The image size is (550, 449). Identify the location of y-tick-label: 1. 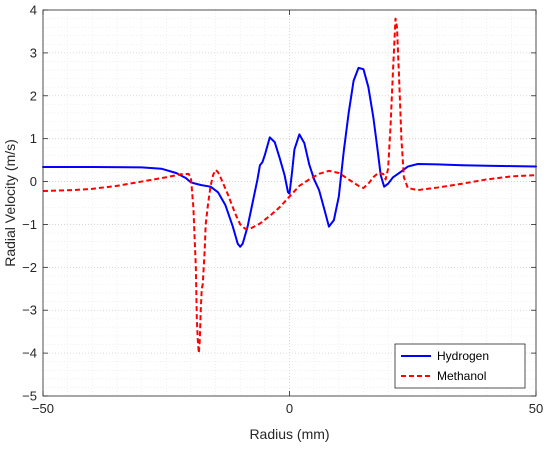
(33, 138).